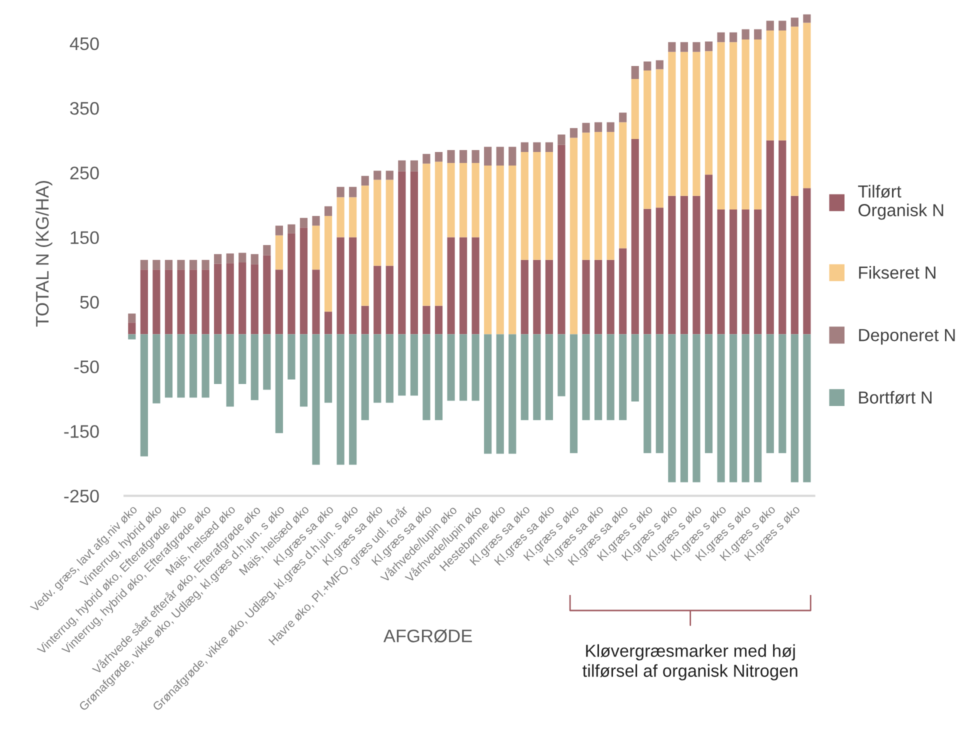 Image resolution: width=958 pixels, height=740 pixels. Describe the element at coordinates (897, 272) in the screenshot. I see `legend-label: Fikseret N` at that location.